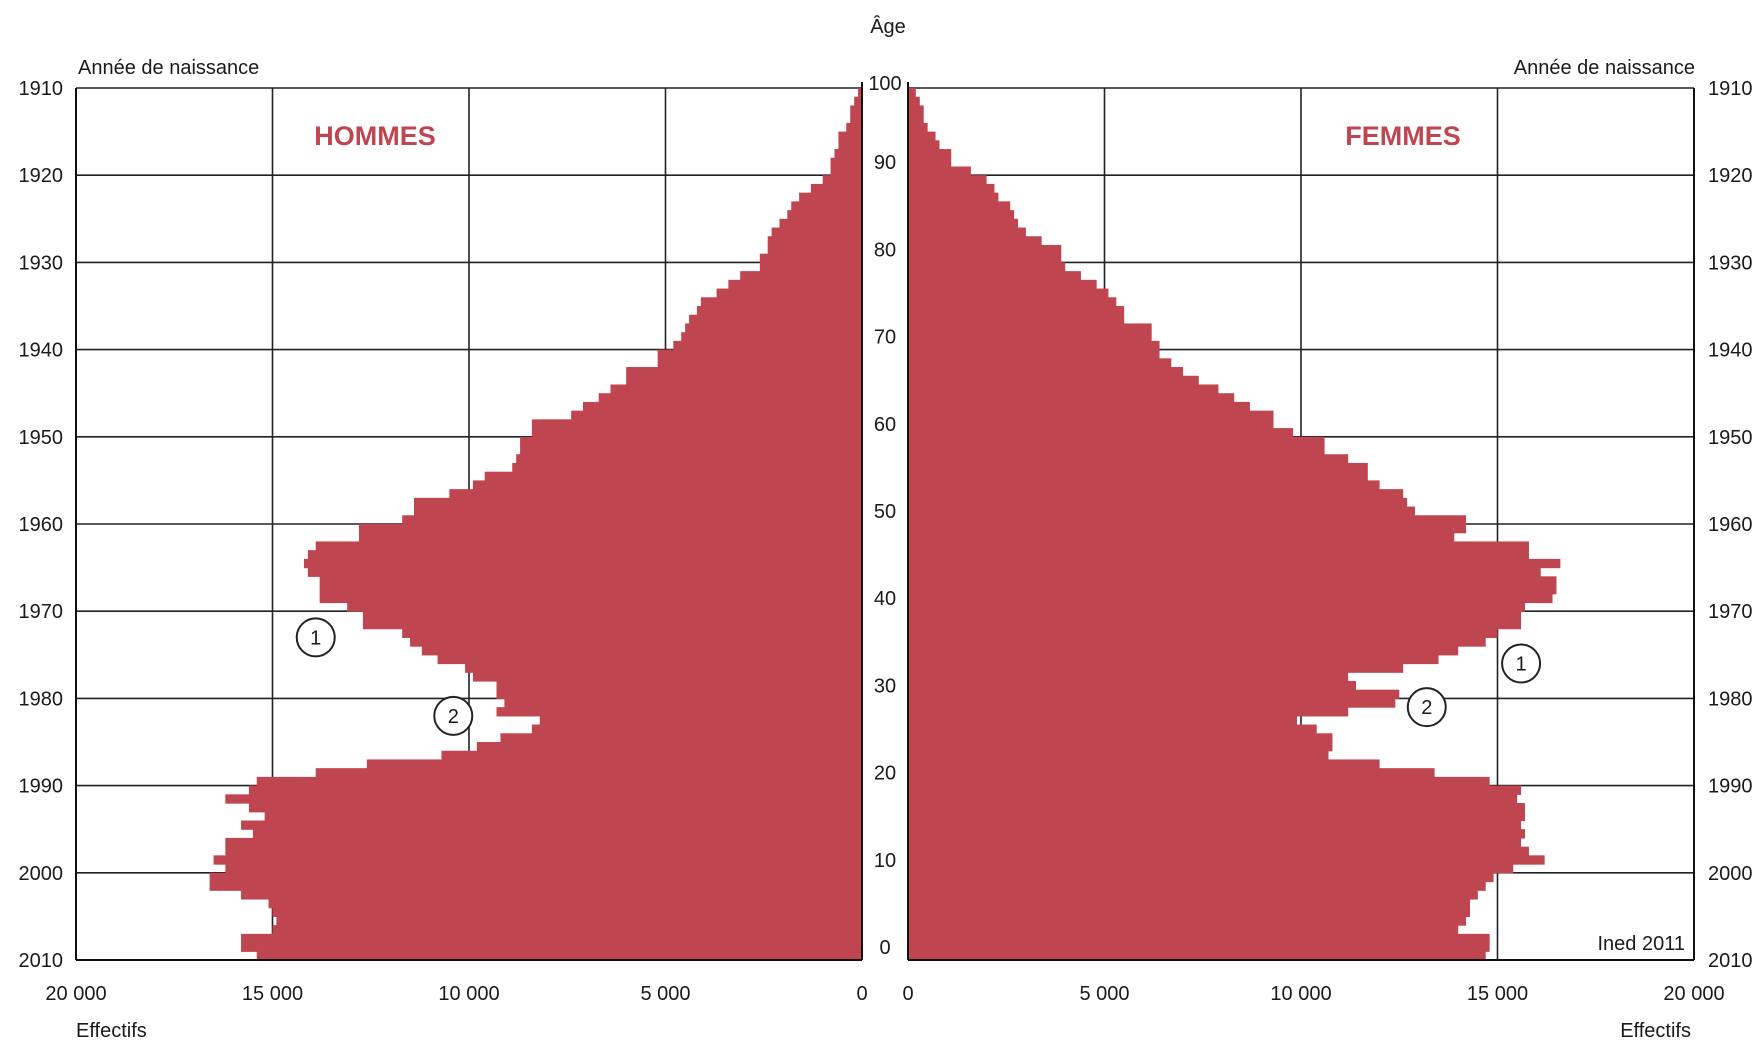 The image size is (1759, 1043). I want to click on year-tick-label-right: 1940, so click(1730, 351).